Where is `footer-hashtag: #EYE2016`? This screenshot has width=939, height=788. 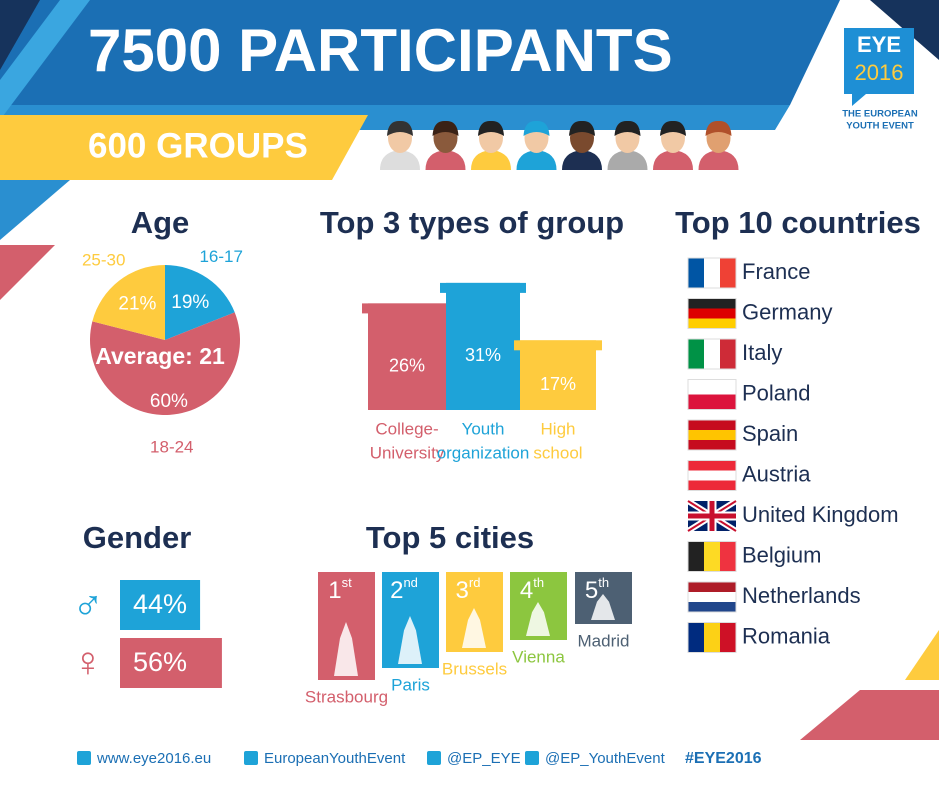 footer-hashtag: #EYE2016 is located at coordinates (723, 758).